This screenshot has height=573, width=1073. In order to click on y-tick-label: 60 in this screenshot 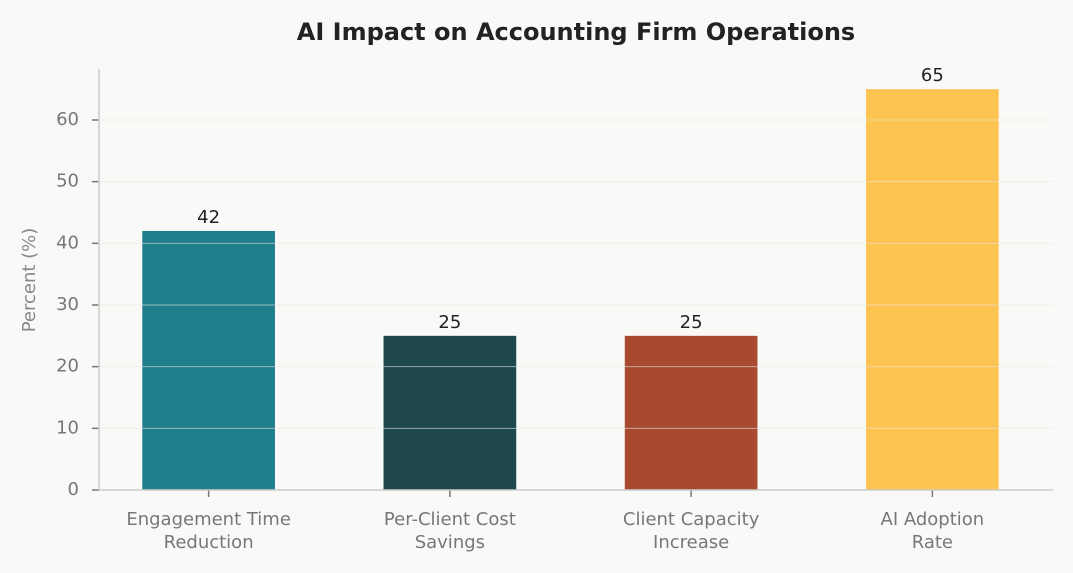, I will do `click(67, 119)`.